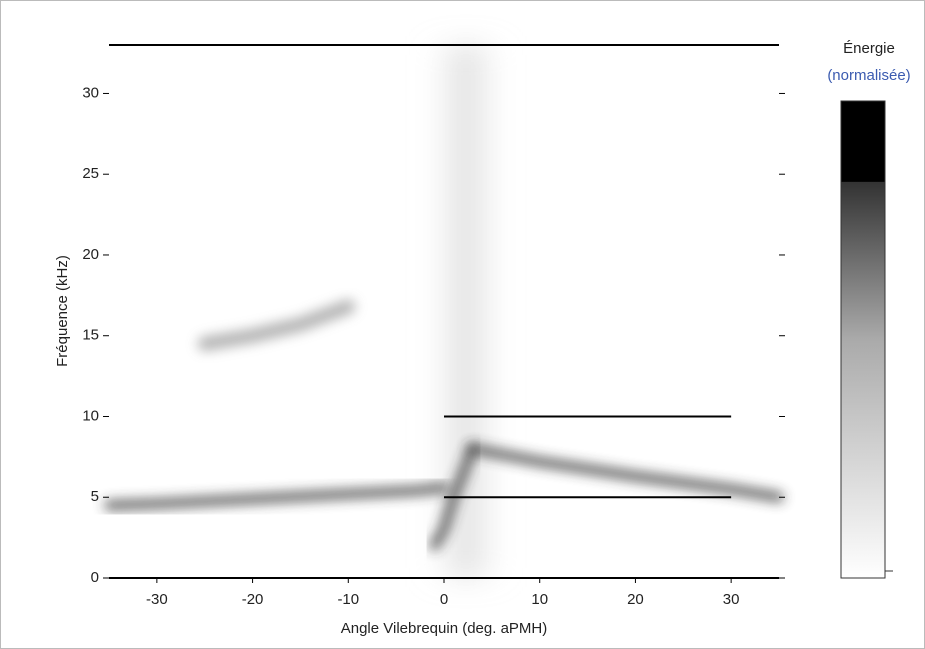 The image size is (925, 649). I want to click on x-tick-label: 30, so click(731, 599).